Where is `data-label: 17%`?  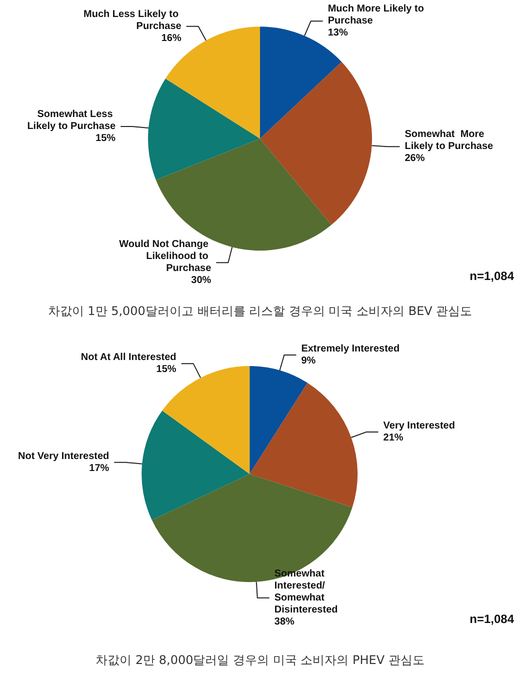 data-label: 17% is located at coordinates (99, 468).